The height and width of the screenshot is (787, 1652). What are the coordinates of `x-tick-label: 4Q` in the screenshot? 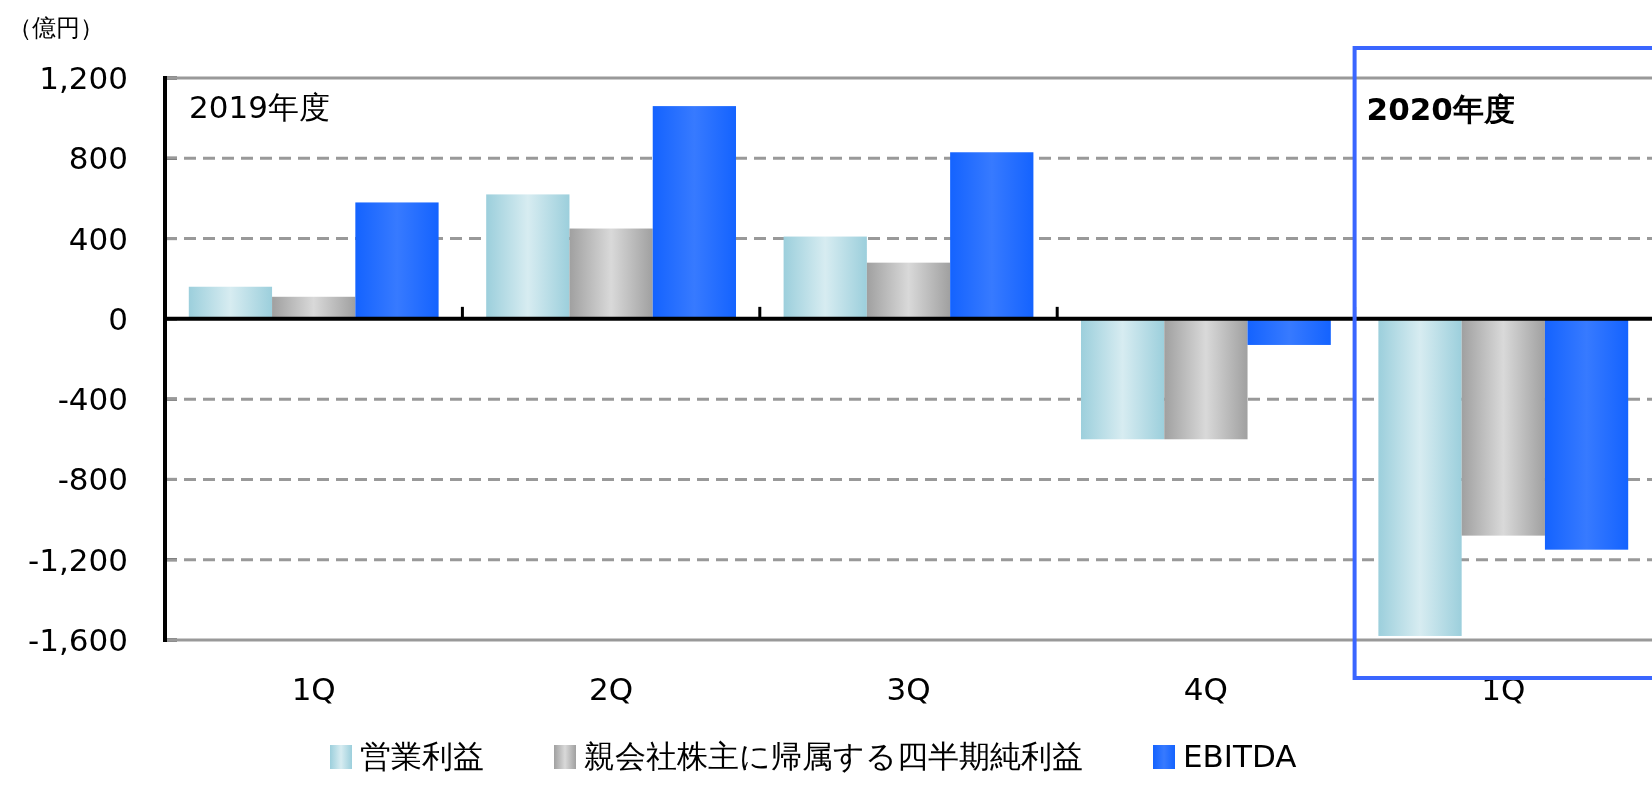 It's located at (1205, 689).